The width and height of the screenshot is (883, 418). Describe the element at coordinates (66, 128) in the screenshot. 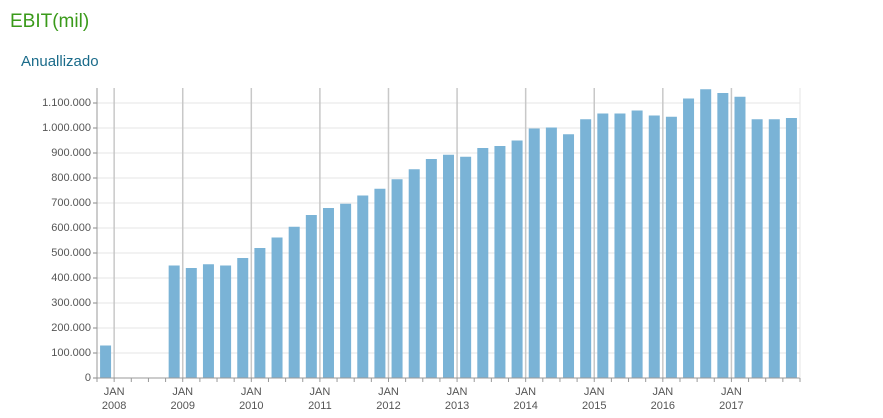

I see `y-tick-label: 1.000.000` at that location.